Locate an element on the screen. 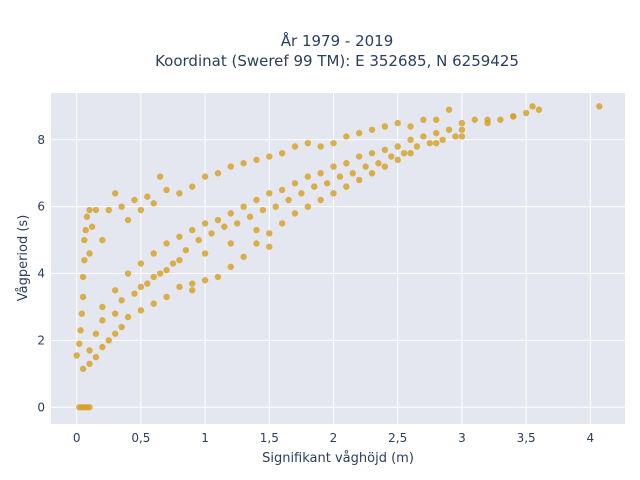 This screenshot has height=480, width=640. x-tick-label: 3,5 is located at coordinates (526, 438).